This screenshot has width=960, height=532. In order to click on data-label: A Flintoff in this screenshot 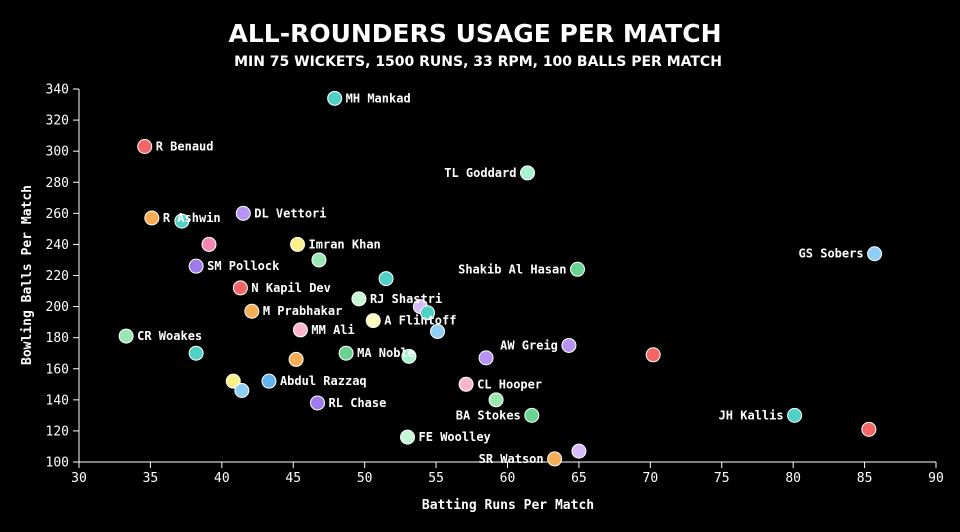, I will do `click(420, 321)`.